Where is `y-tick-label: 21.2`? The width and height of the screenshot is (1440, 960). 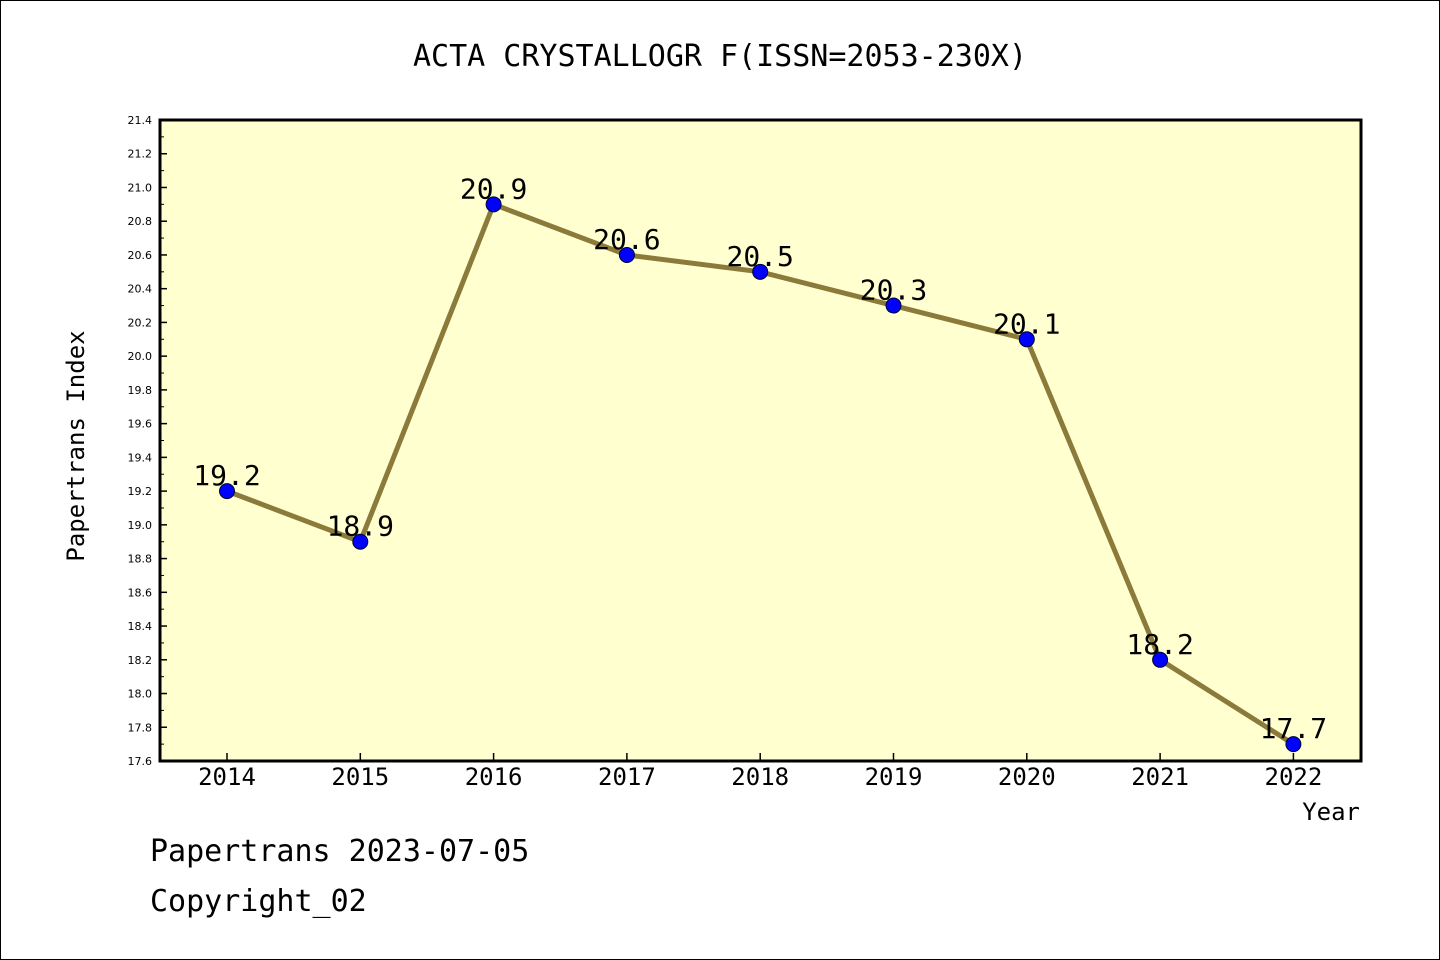 y-tick-label: 21.2 is located at coordinates (140, 154).